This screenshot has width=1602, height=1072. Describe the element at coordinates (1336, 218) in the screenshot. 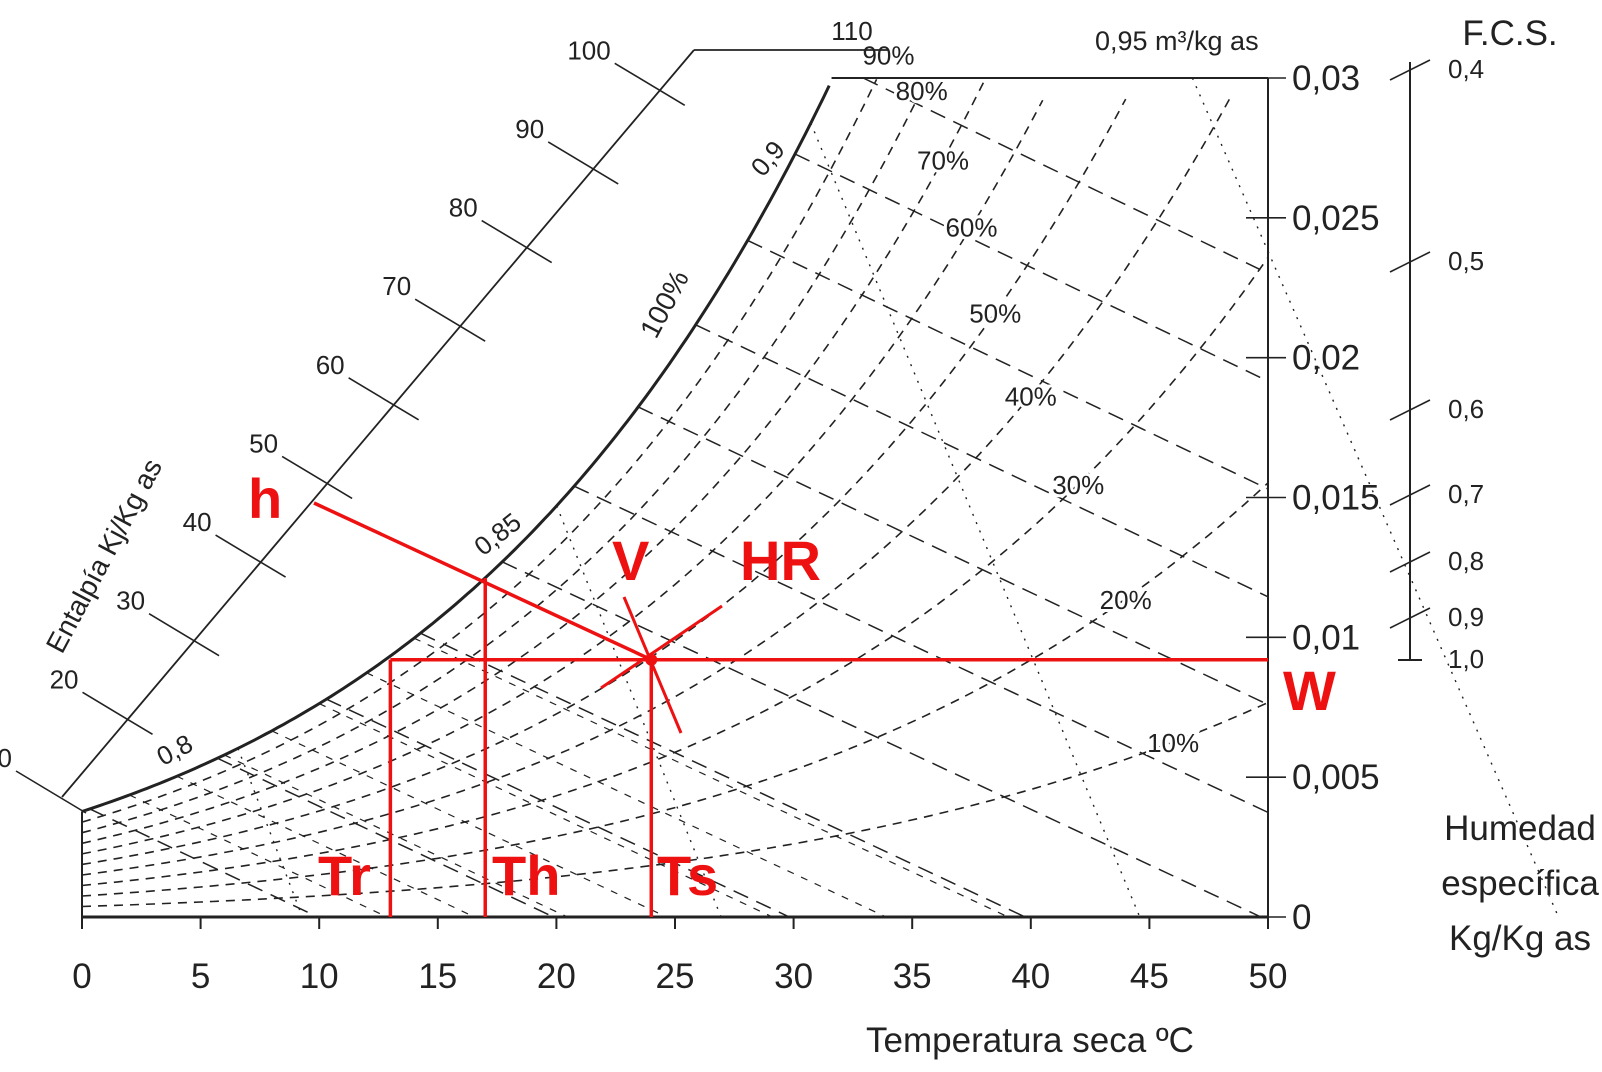

I see `y-tick-label-0,025: 0,025` at that location.